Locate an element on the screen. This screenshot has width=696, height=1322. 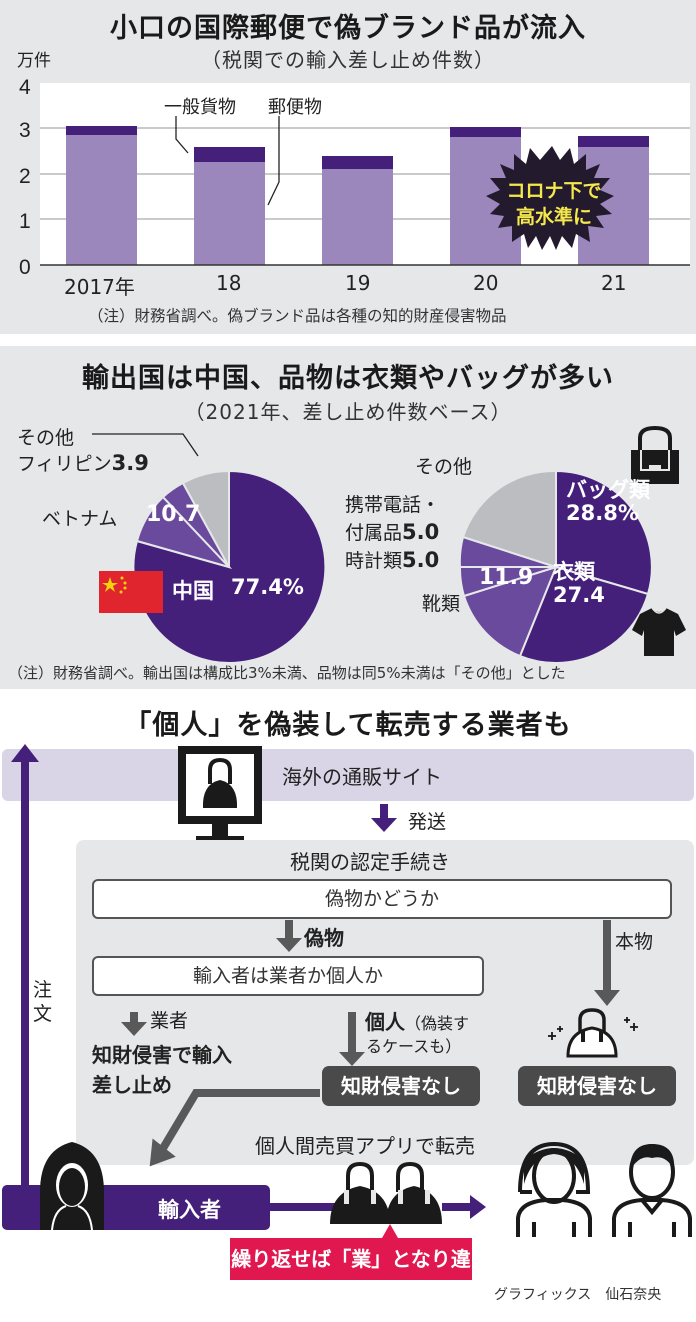
label-other-product: その他 is located at coordinates (444, 467).